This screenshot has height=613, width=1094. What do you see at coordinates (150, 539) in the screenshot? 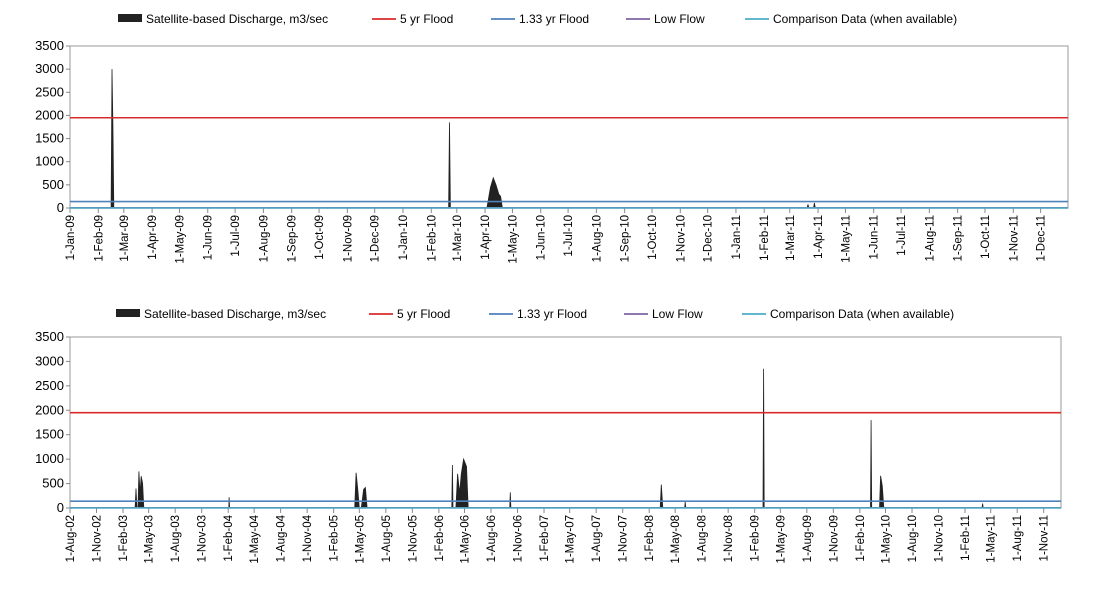
I see `x-tick-label: 1-May-03` at bounding box center [150, 539].